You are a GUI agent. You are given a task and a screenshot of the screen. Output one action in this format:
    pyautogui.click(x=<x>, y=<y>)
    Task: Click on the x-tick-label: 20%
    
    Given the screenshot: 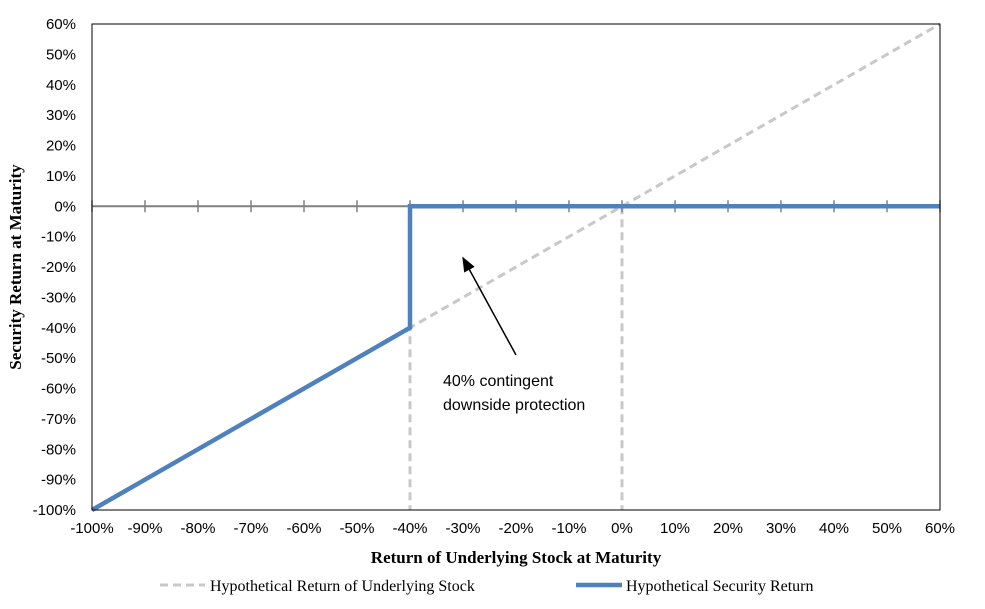 What is the action you would take?
    pyautogui.click(x=728, y=528)
    